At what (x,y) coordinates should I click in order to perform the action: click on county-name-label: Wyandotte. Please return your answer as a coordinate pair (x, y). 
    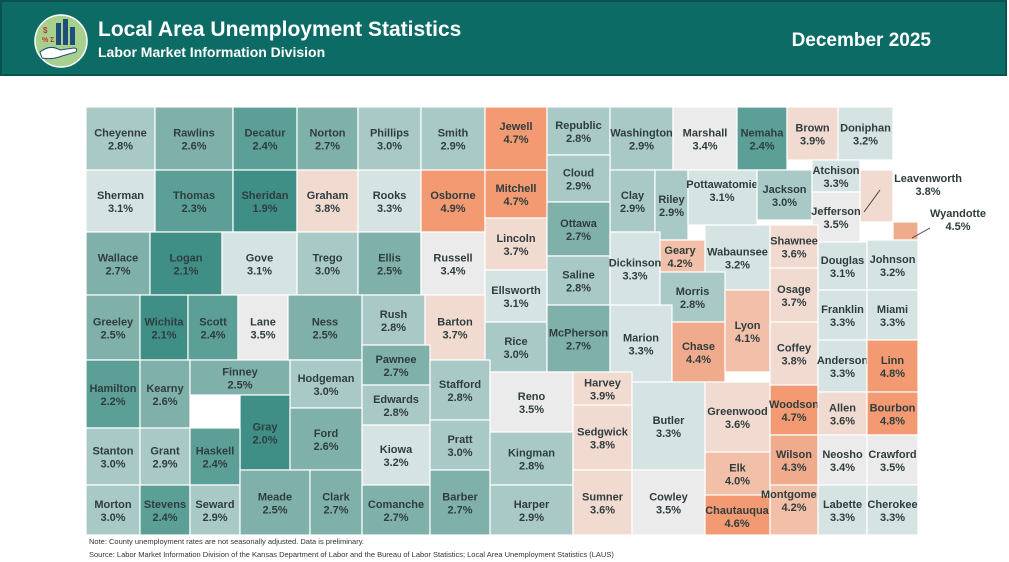
    Looking at the image, I should click on (958, 214).